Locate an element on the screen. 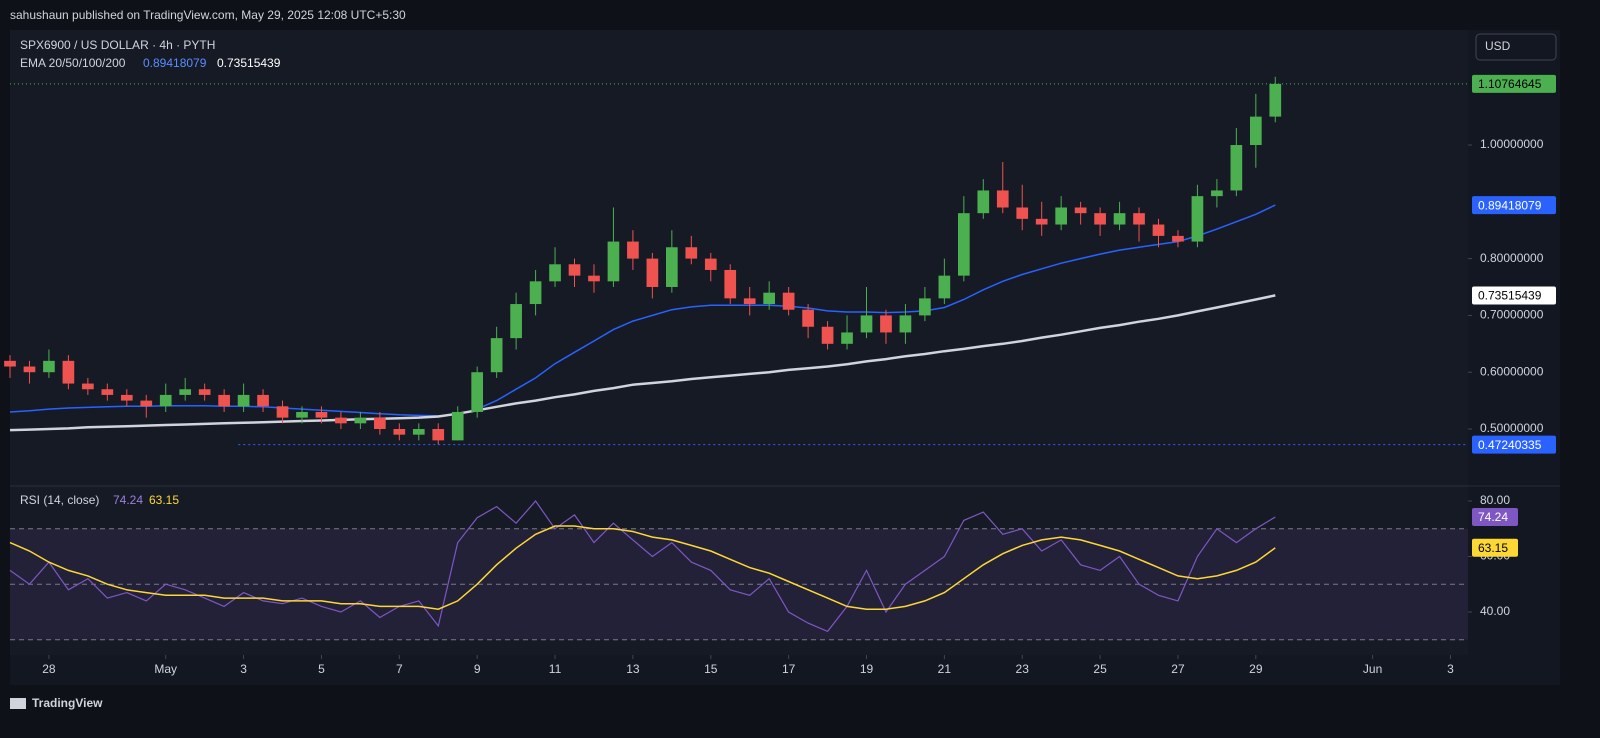  x-tick-label: May is located at coordinates (165, 669).